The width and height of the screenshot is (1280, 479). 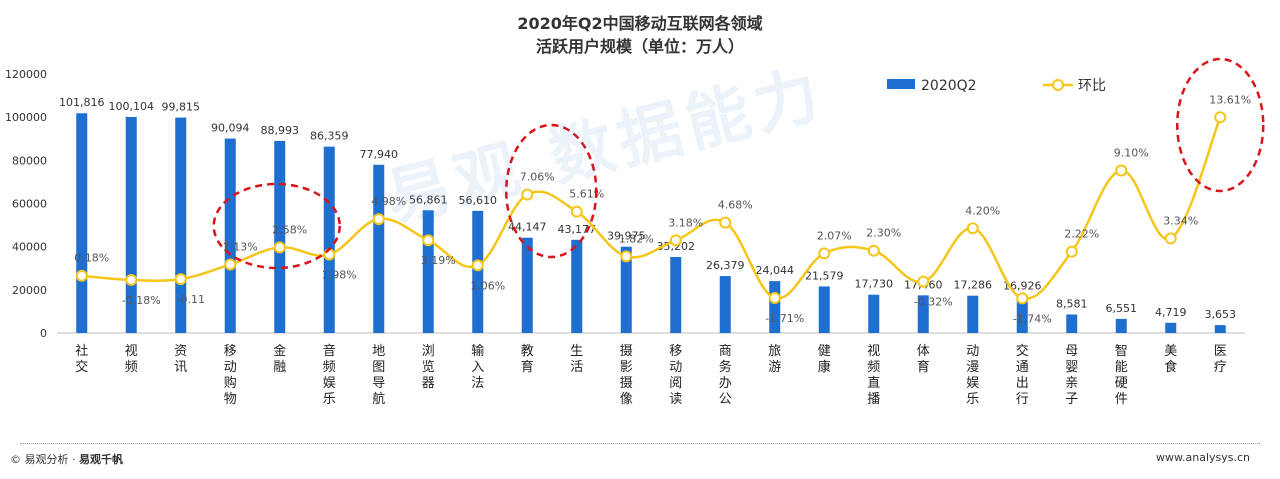 What do you see at coordinates (26, 117) in the screenshot?
I see `y-tick-label: 100000` at bounding box center [26, 117].